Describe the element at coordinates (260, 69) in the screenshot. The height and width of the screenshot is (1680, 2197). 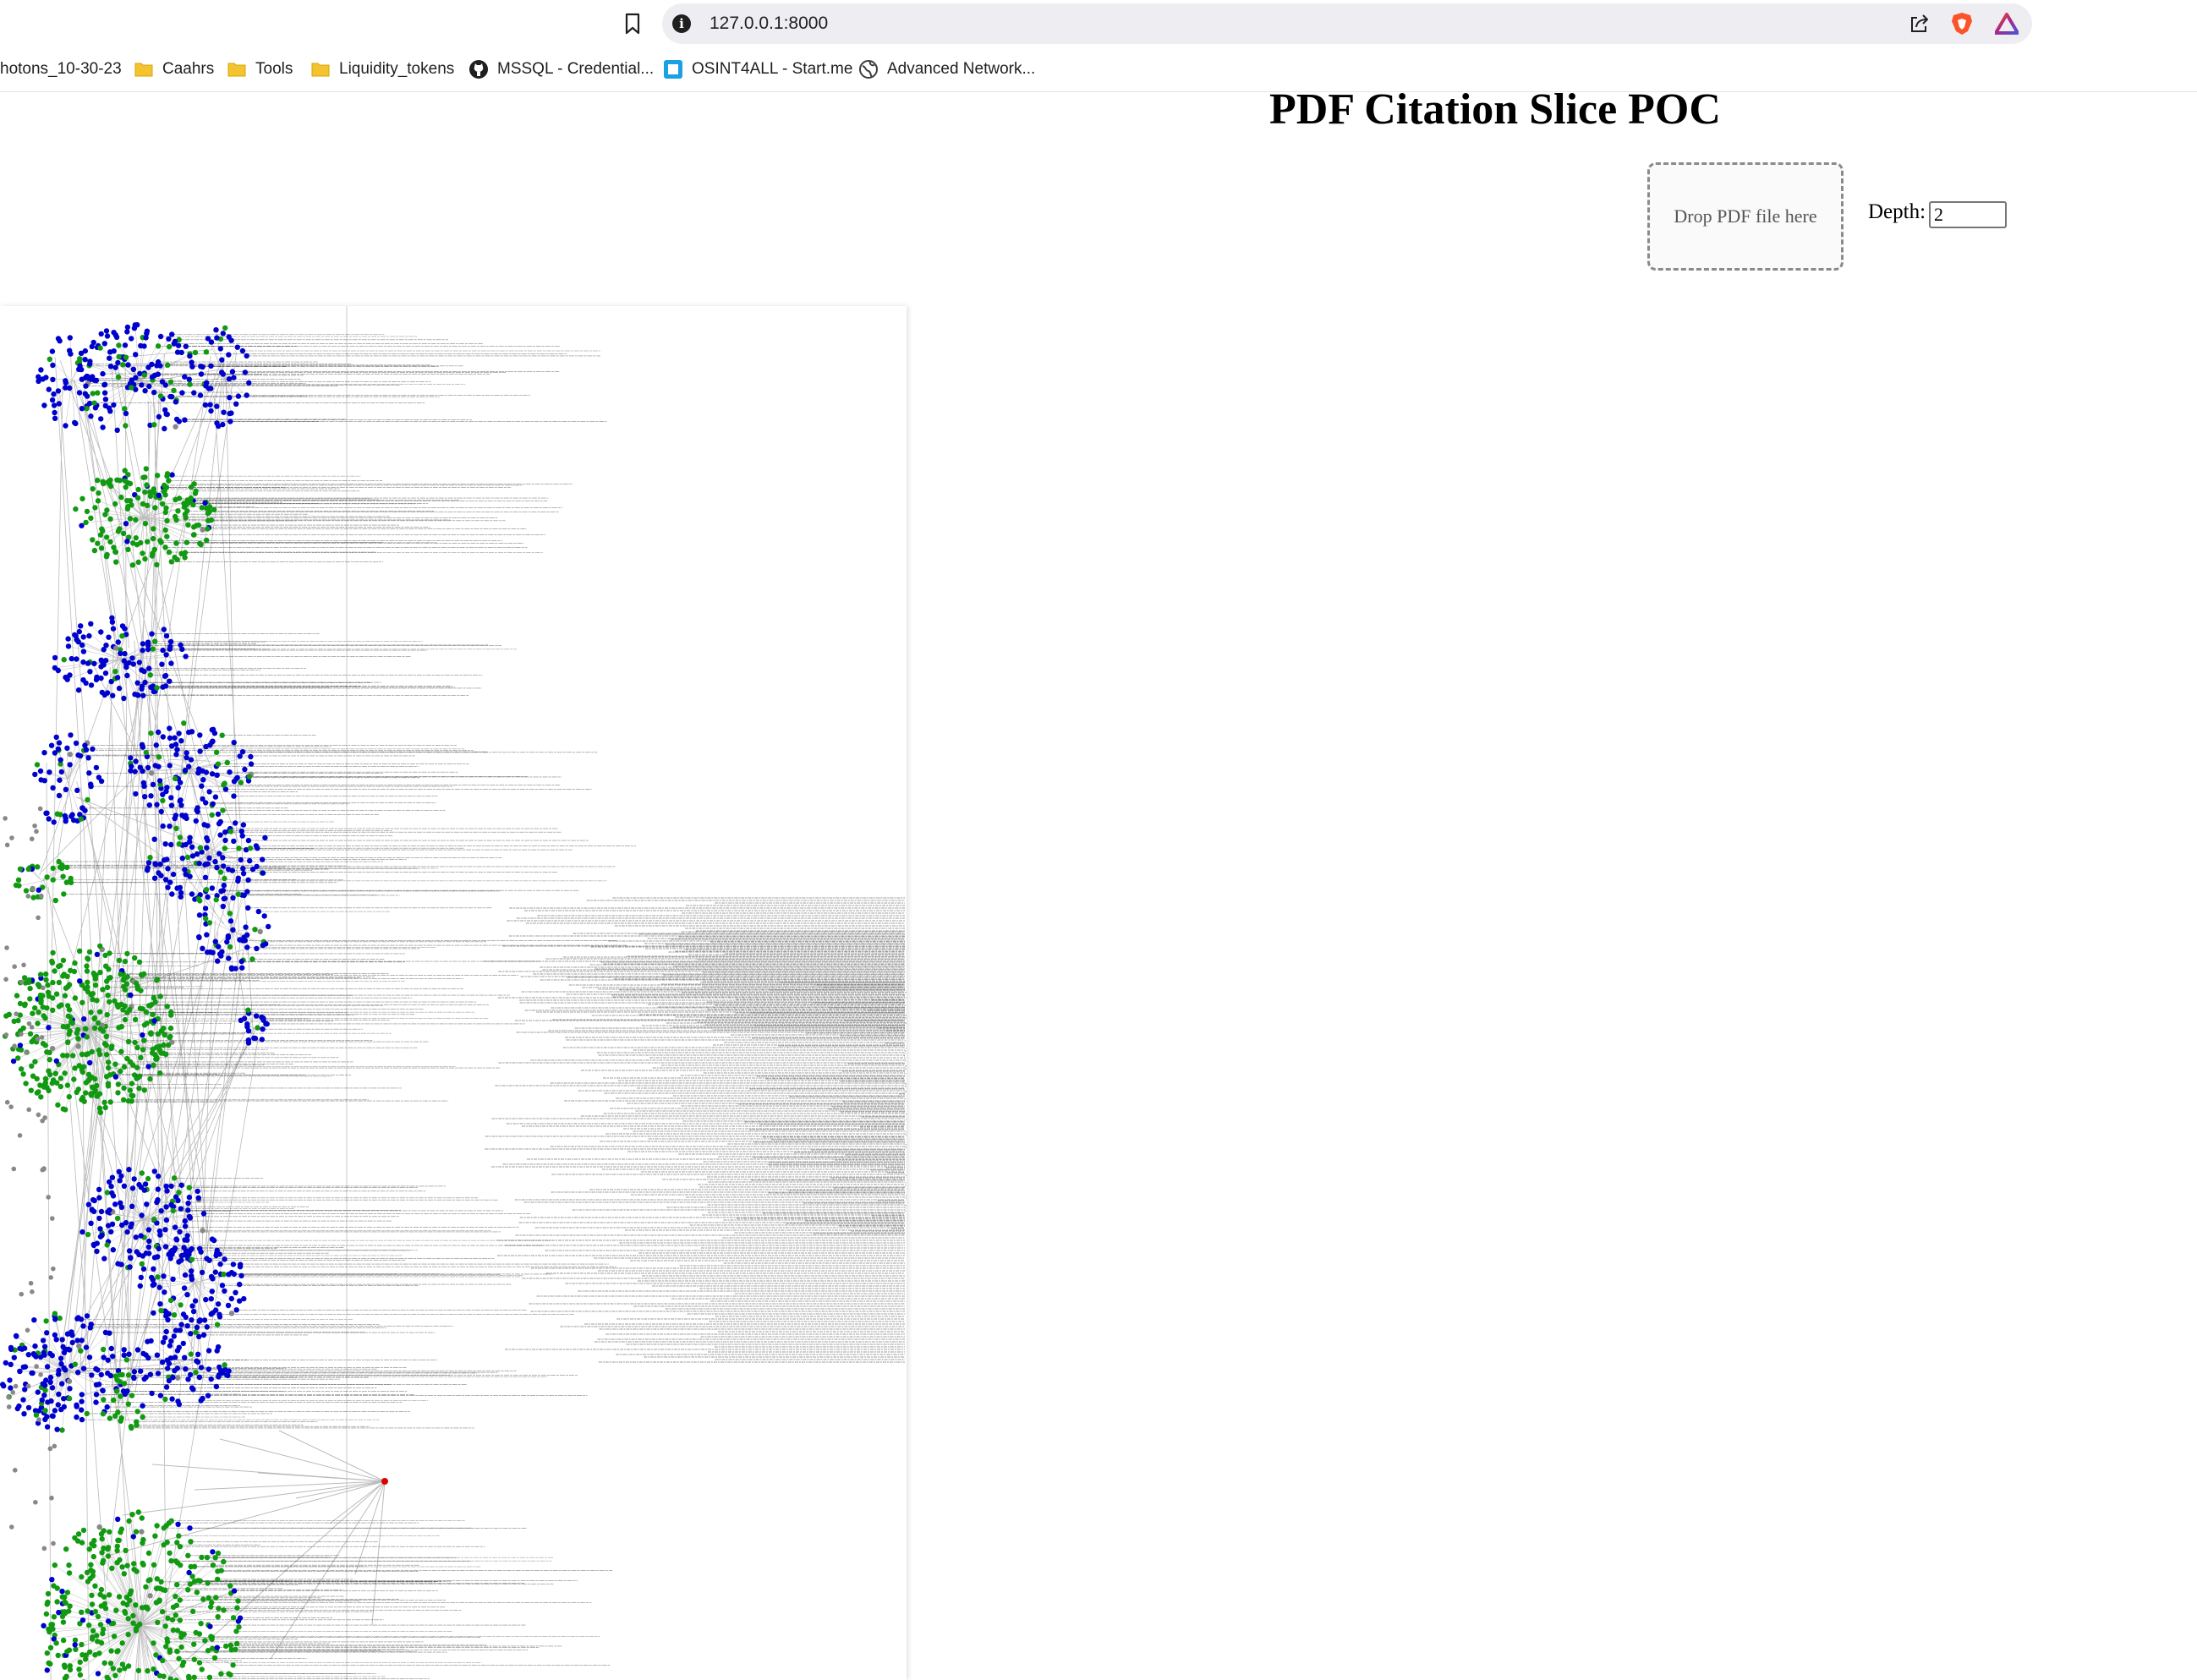
I see `bookmark-folder: Tools` at that location.